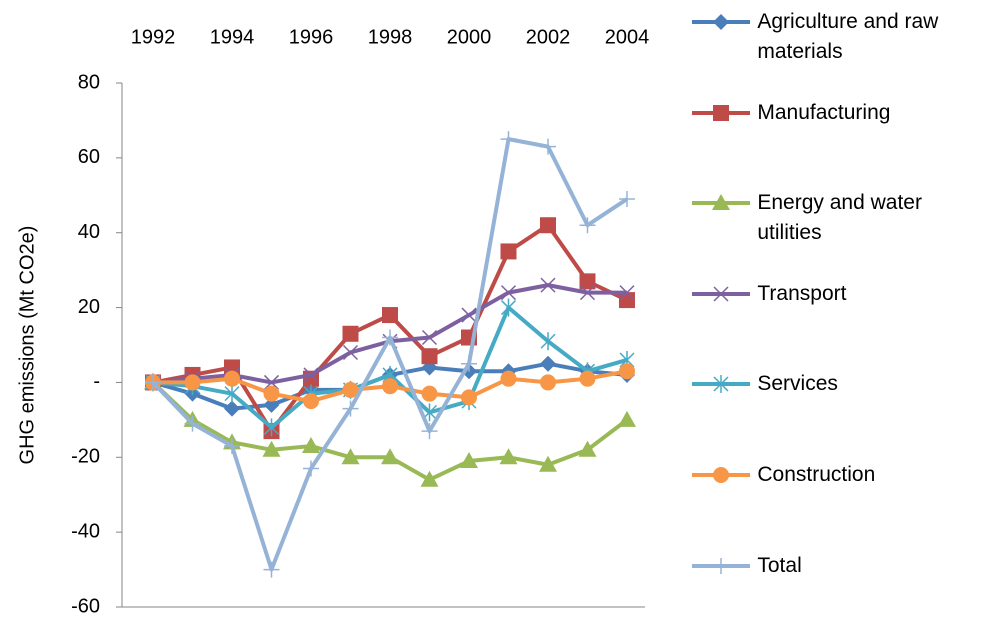  Describe the element at coordinates (232, 37) in the screenshot. I see `x-tick-label: 1994` at that location.